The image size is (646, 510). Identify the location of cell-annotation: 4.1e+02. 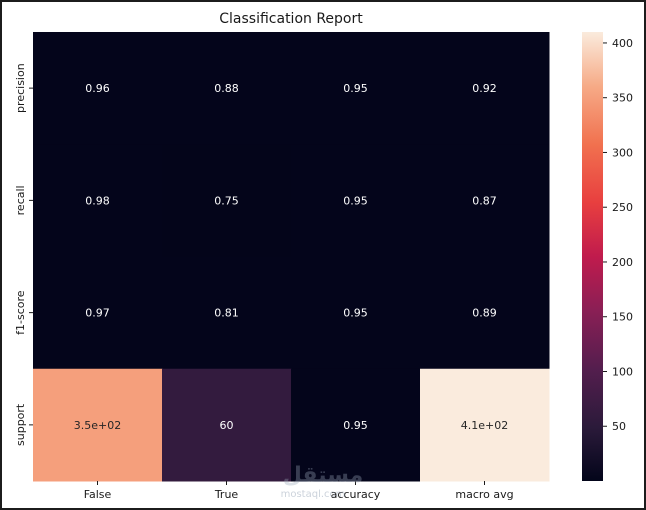
(484, 425).